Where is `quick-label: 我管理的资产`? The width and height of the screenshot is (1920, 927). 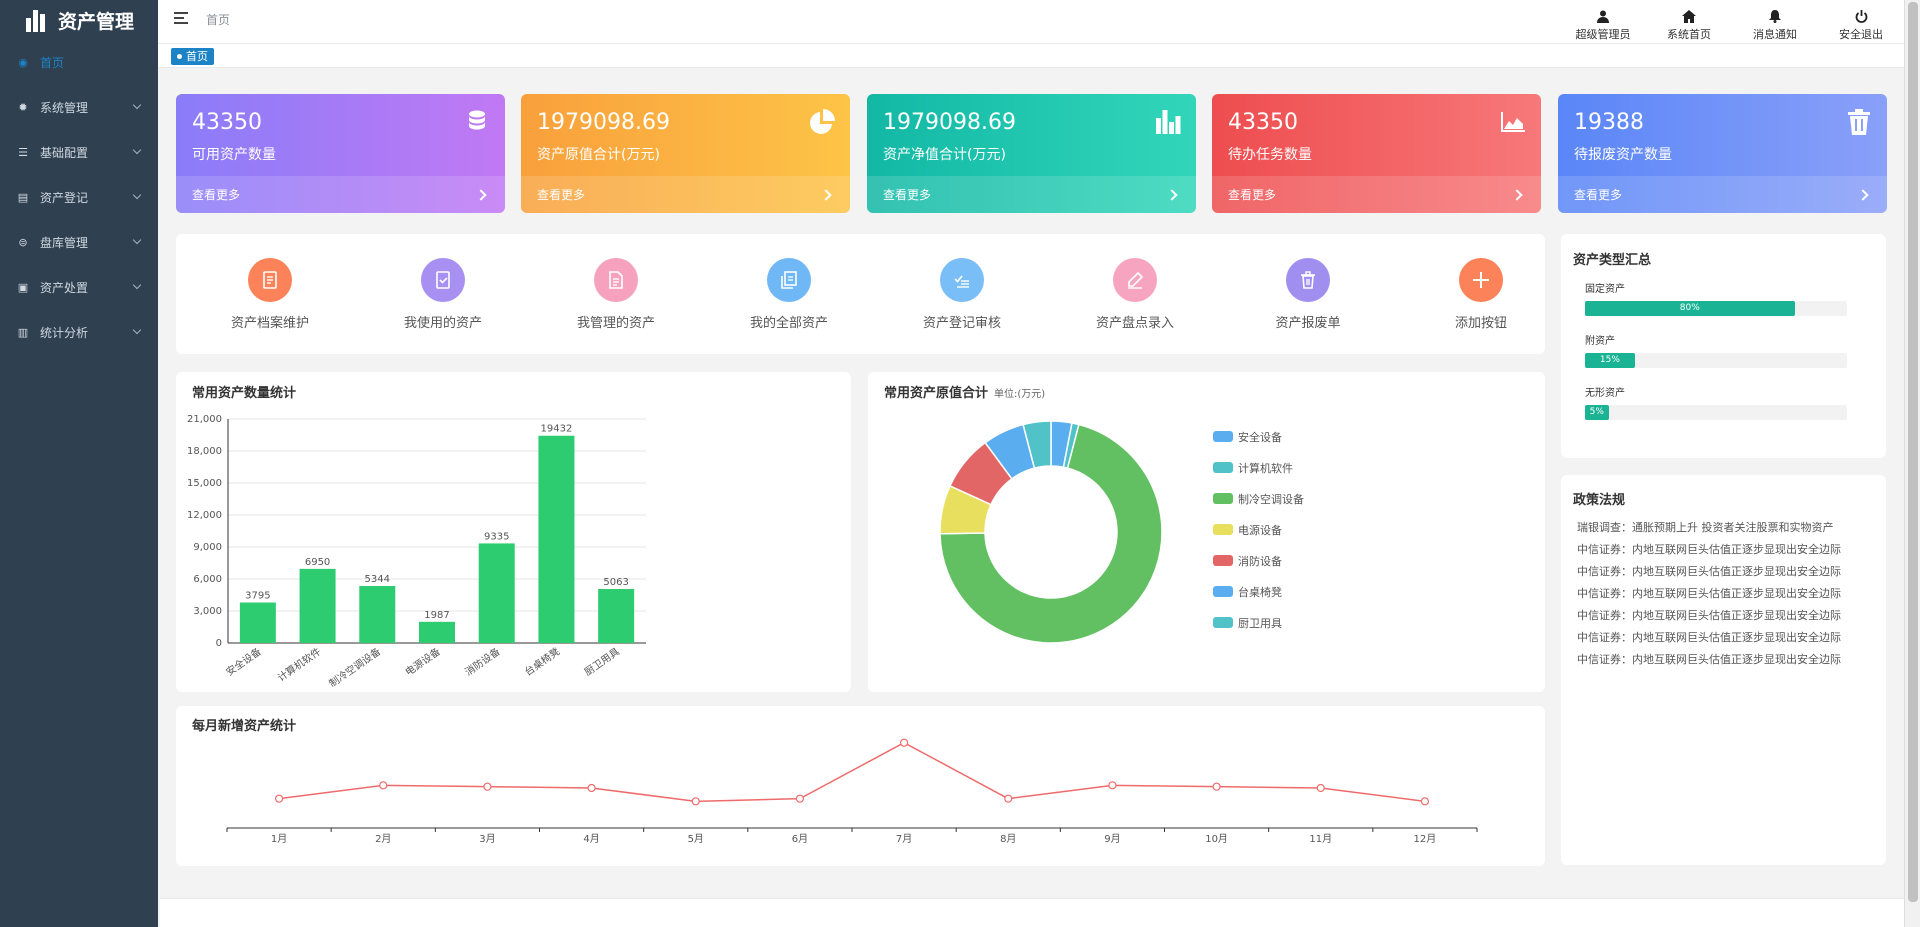 quick-label: 我管理的资产 is located at coordinates (615, 323).